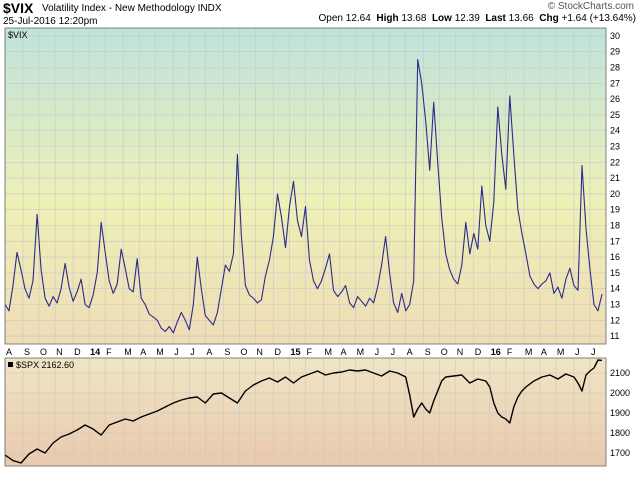  I want to click on vix-y-tick-label: 25, so click(615, 115).